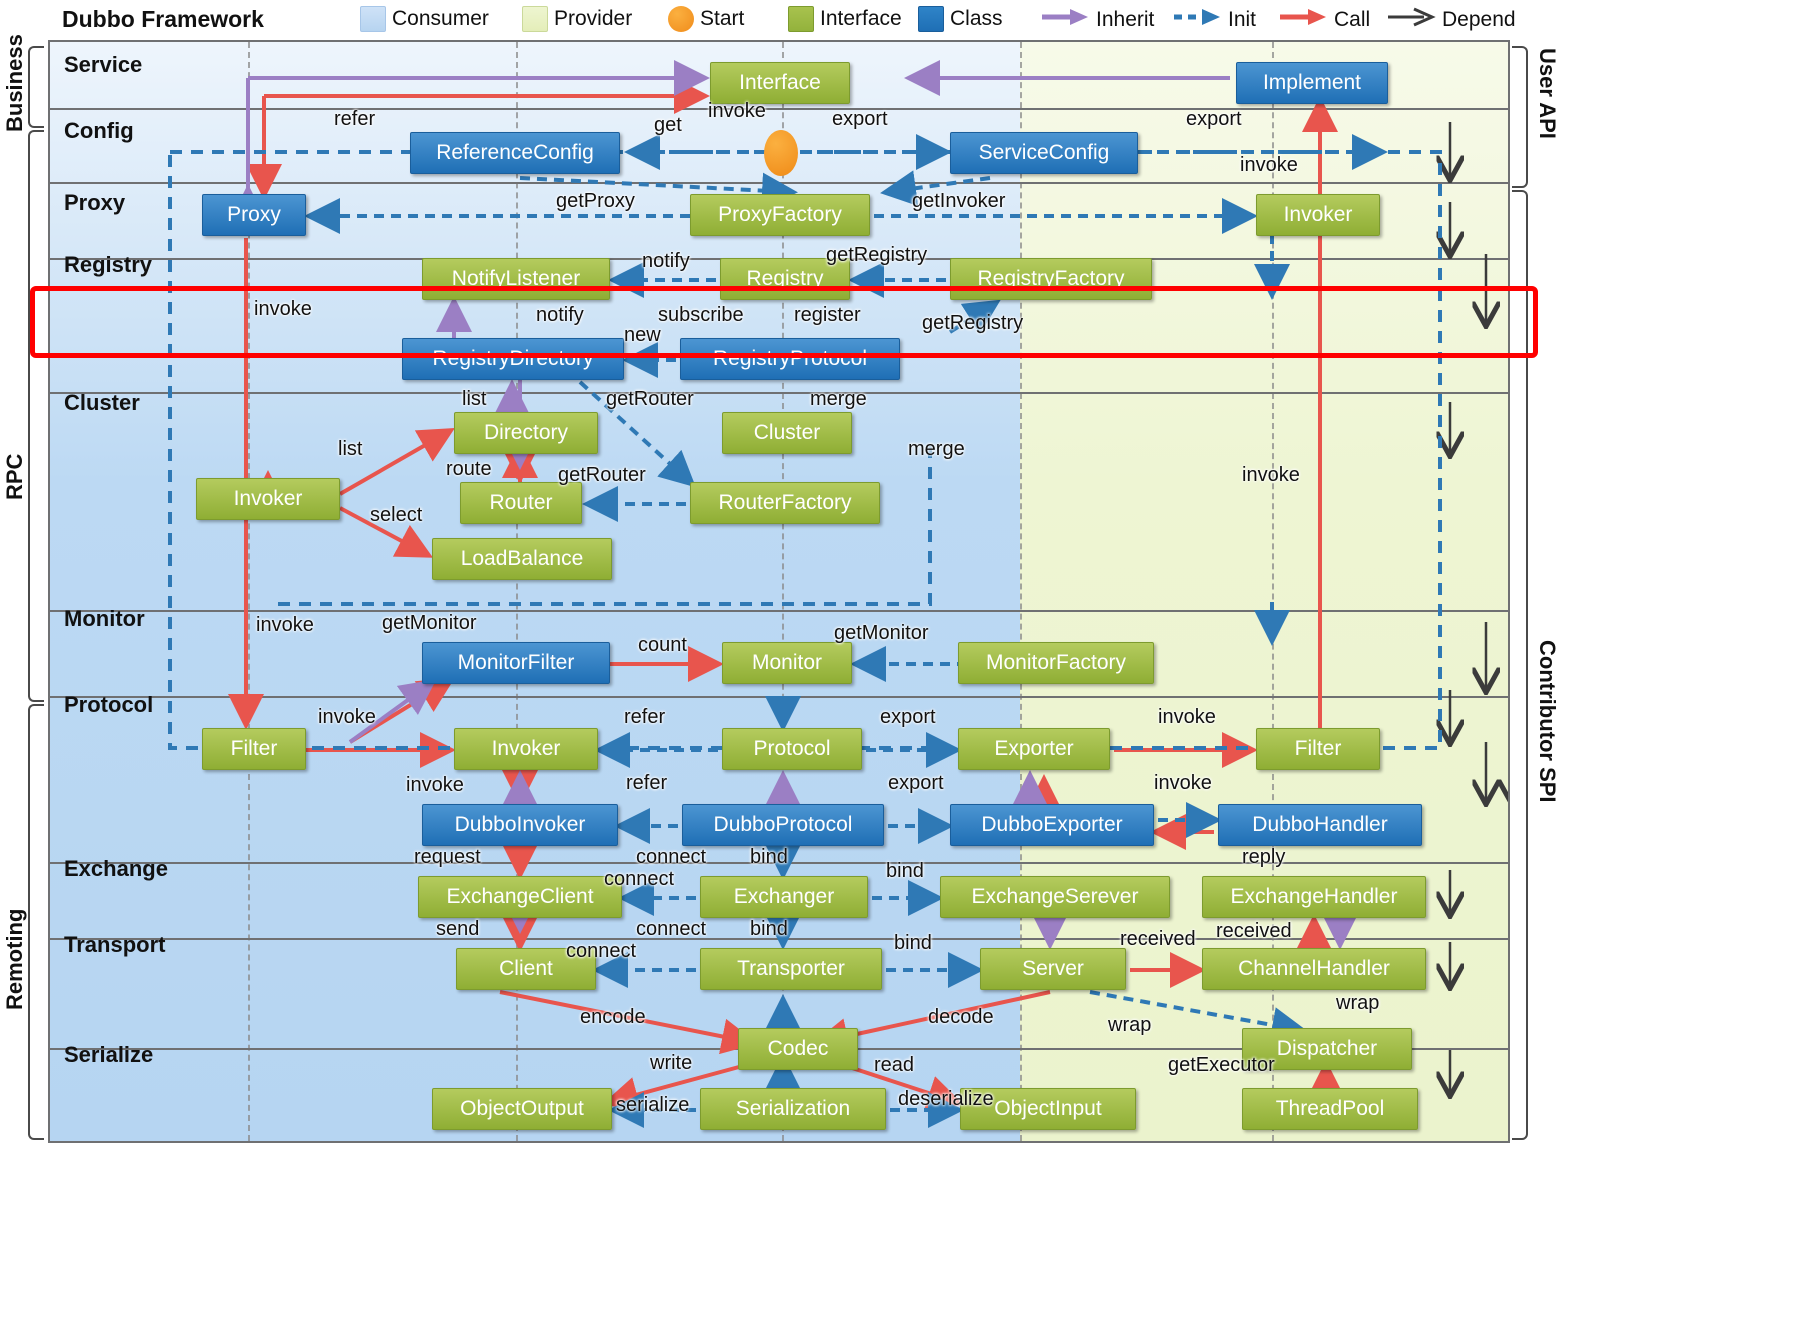  What do you see at coordinates (1324, 20) in the screenshot?
I see `legend-item-call: Call` at bounding box center [1324, 20].